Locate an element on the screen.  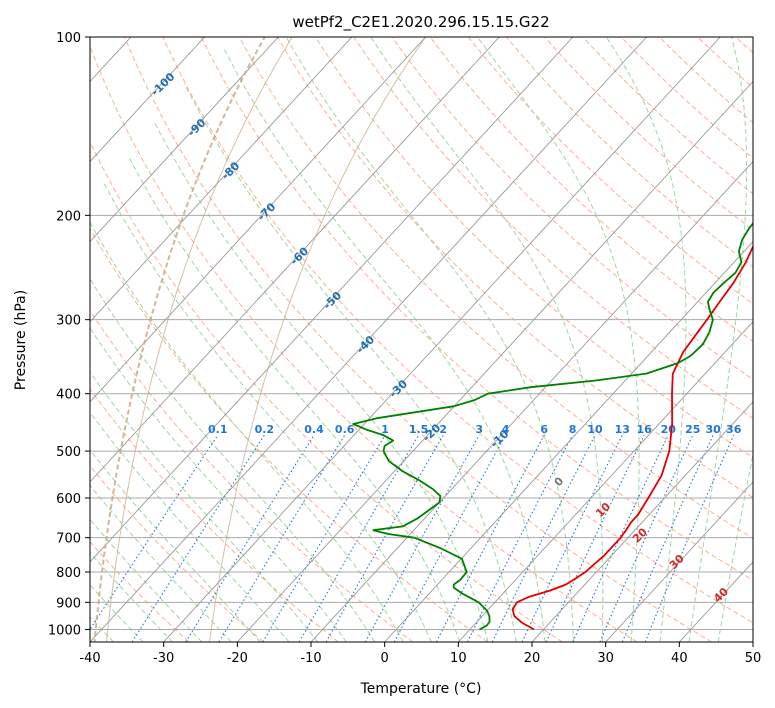
chart-title: wetPf2_C2E1.2020.296.15.15.G22 is located at coordinates (420, 22).